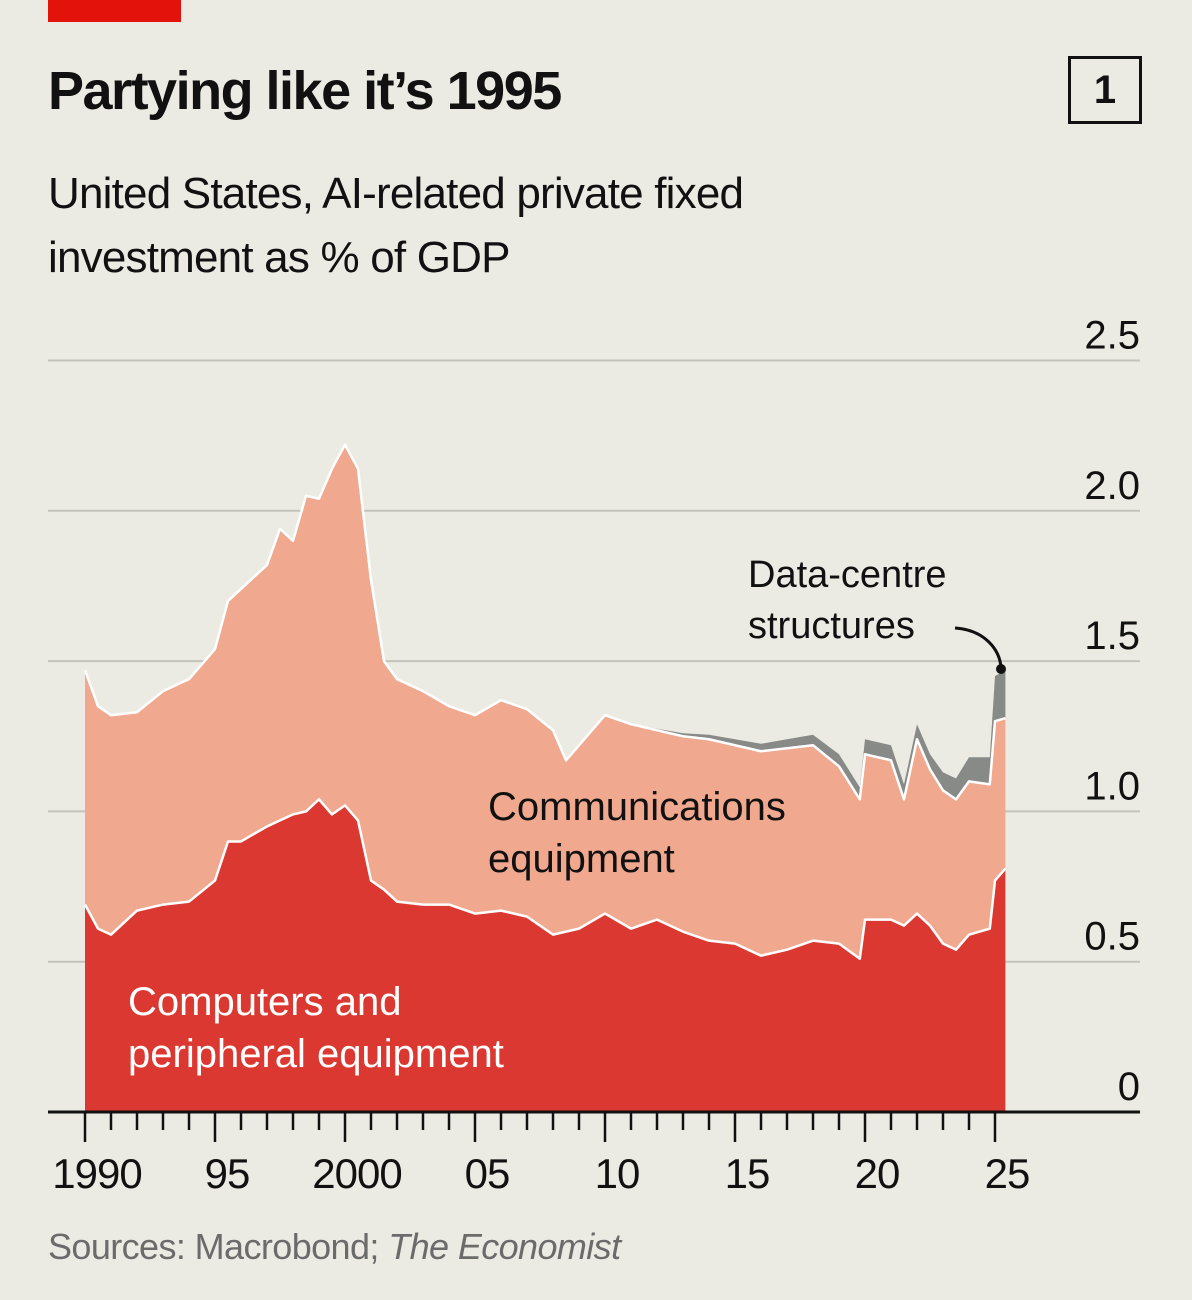  Describe the element at coordinates (1129, 1087) in the screenshot. I see `y-tick-label: 0` at that location.